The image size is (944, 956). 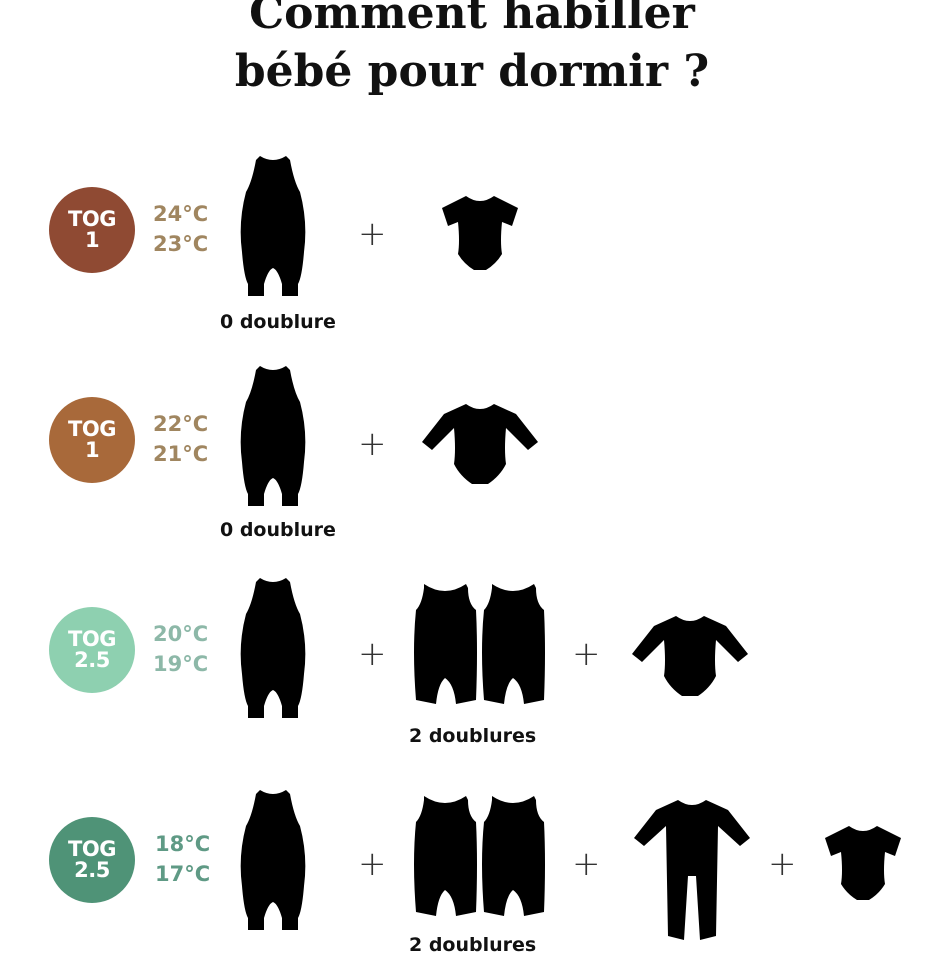 I want to click on temperature-range: 24°C 23°C, so click(x=180, y=229).